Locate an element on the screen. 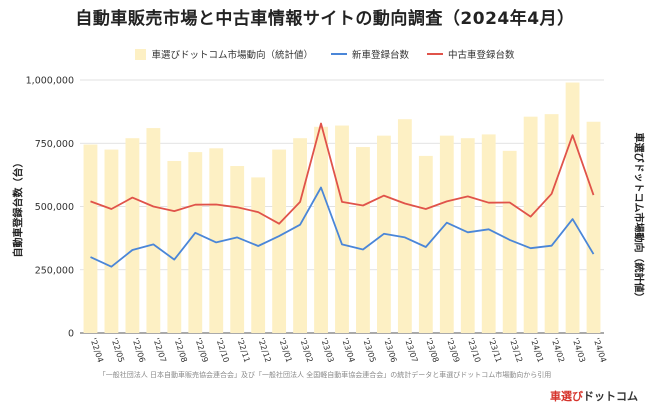  x-tick-label: '23/12 is located at coordinates (516, 350).